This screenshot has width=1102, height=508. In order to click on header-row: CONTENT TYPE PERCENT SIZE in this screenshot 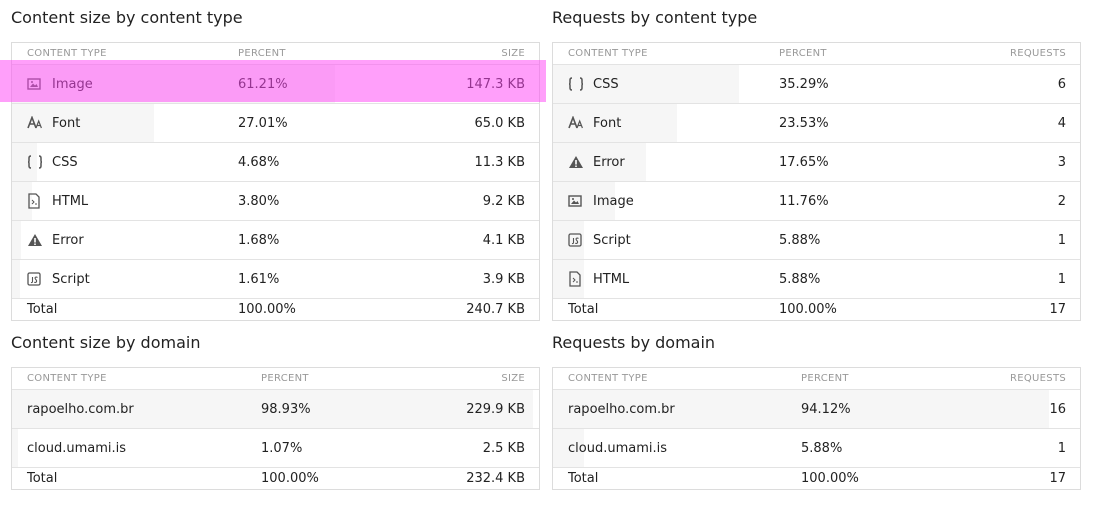, I will do `click(275, 379)`.